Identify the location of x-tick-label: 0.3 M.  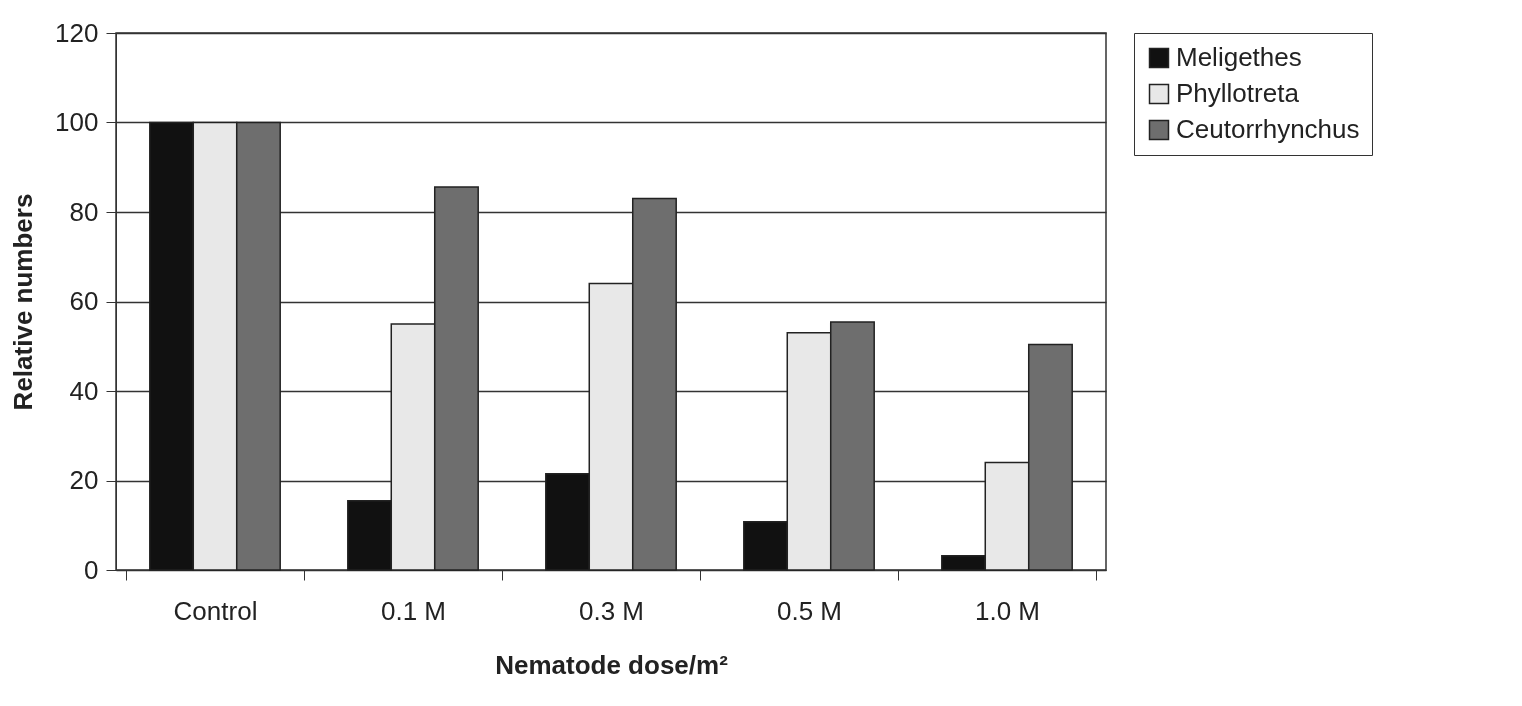
(611, 610).